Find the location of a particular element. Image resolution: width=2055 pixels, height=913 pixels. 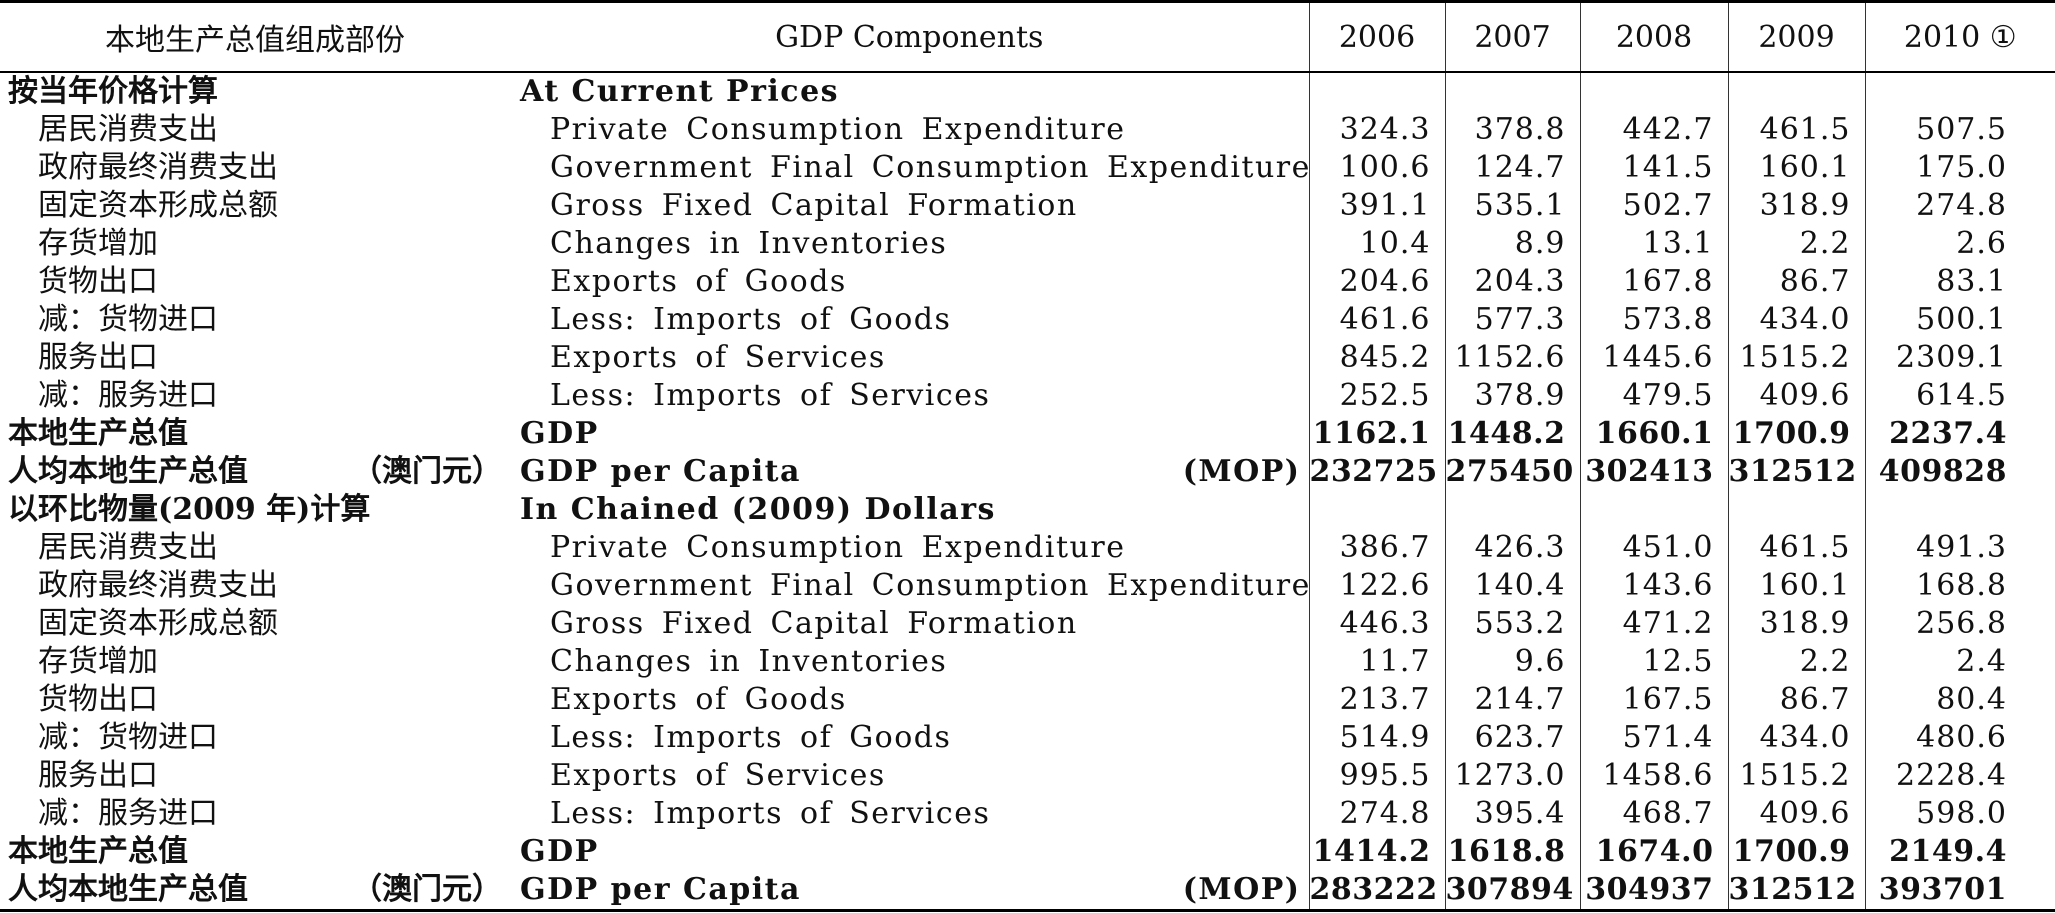

value-cell-2009: 461.5 is located at coordinates (1796, 548).